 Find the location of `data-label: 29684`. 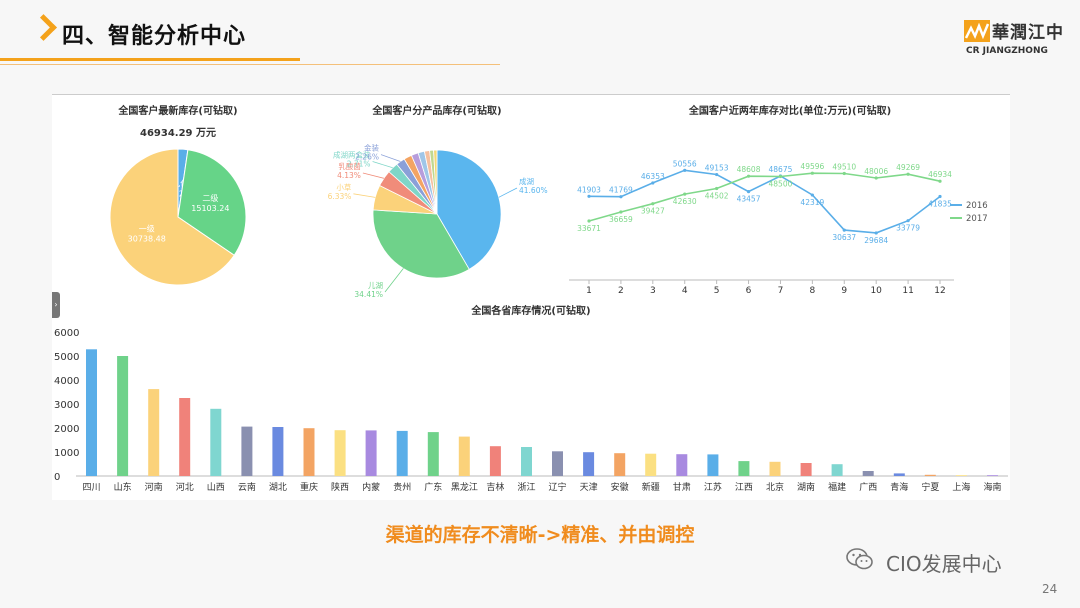

data-label: 29684 is located at coordinates (876, 240).